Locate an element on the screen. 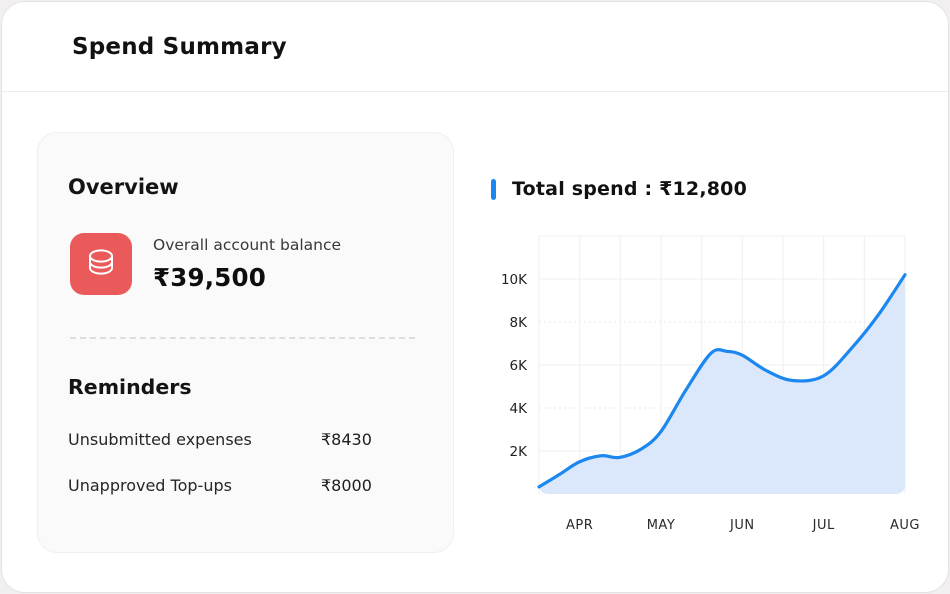 This screenshot has height=594, width=950. svg-text: AUG is located at coordinates (905, 525).